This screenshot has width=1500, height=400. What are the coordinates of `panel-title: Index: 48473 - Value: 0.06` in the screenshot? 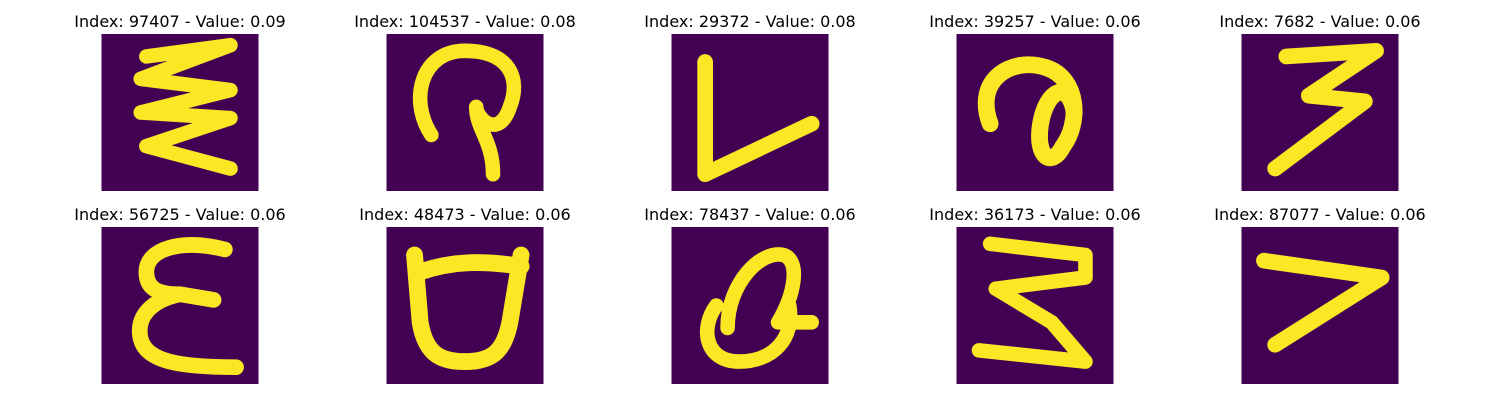 It's located at (465, 214).